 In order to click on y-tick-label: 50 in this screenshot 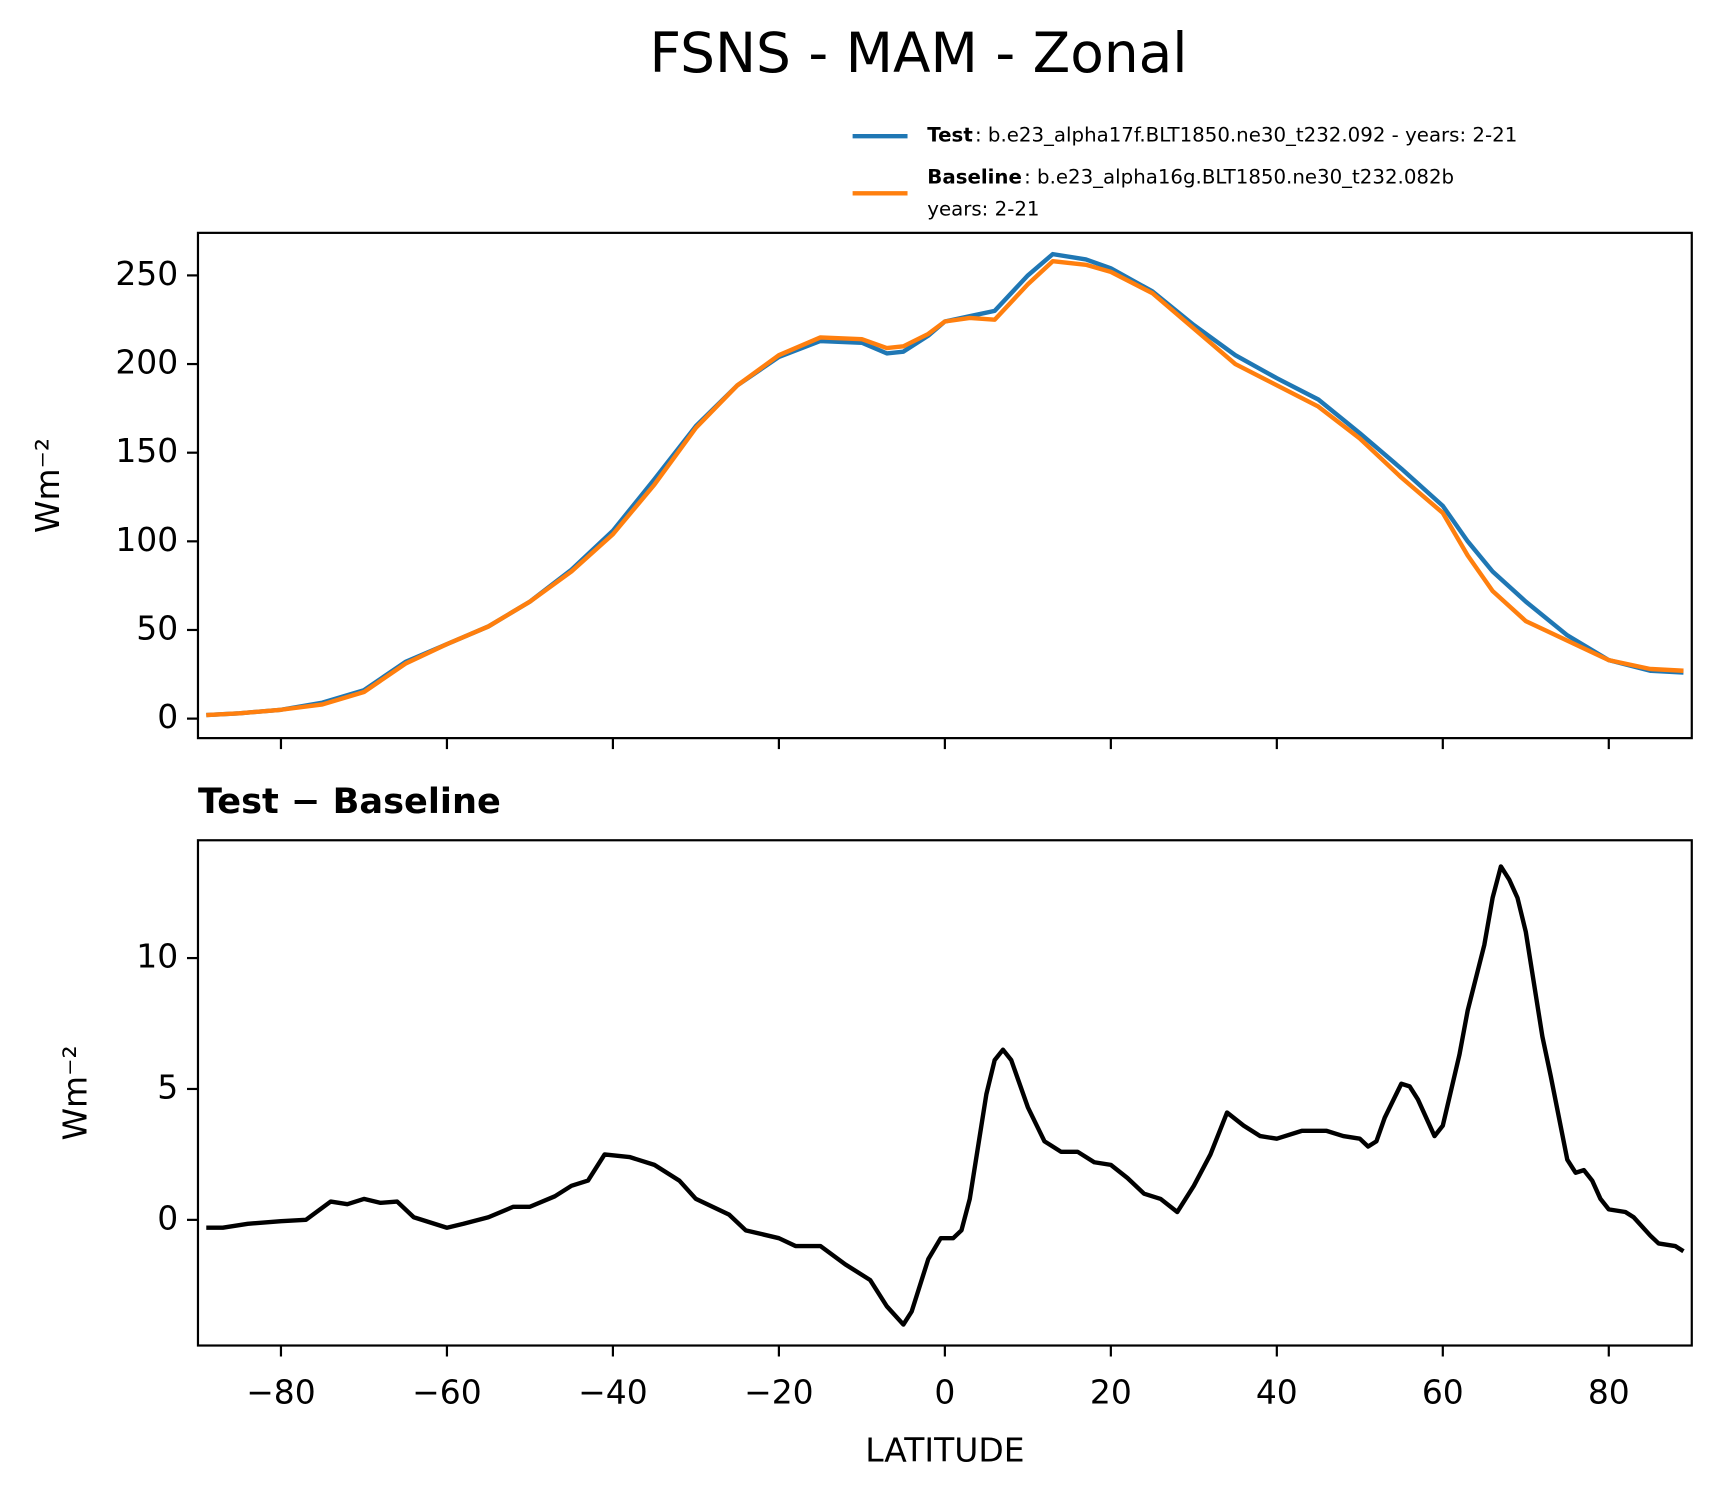, I will do `click(157, 627)`.